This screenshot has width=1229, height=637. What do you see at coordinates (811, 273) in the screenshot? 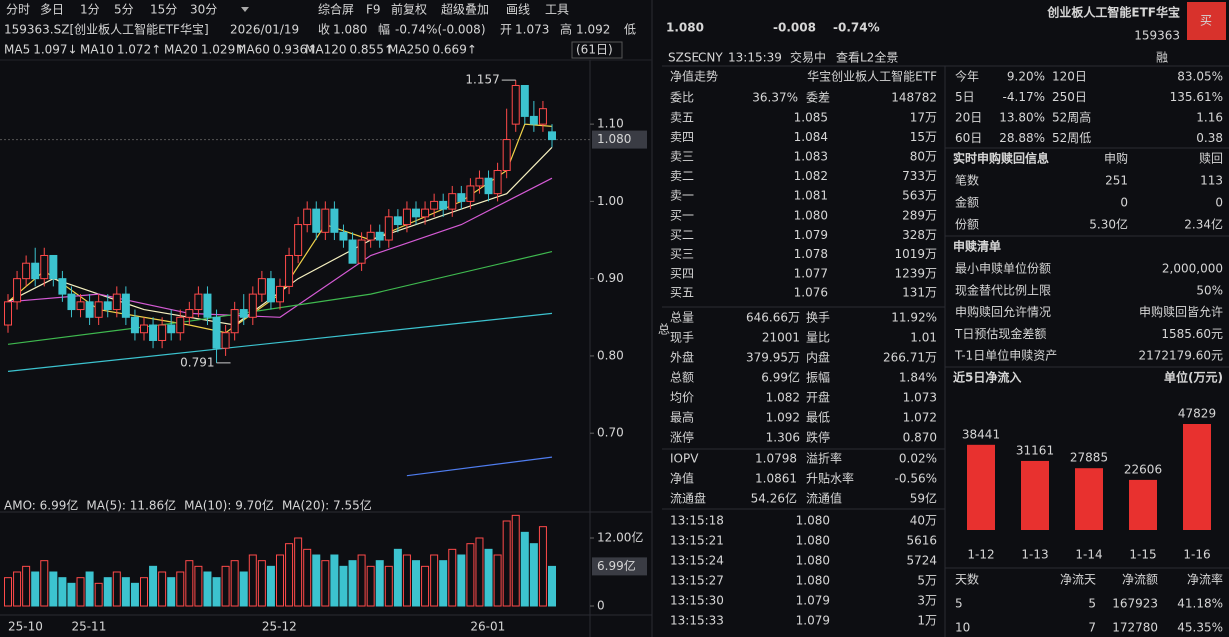
I see `label: 1.077` at bounding box center [811, 273].